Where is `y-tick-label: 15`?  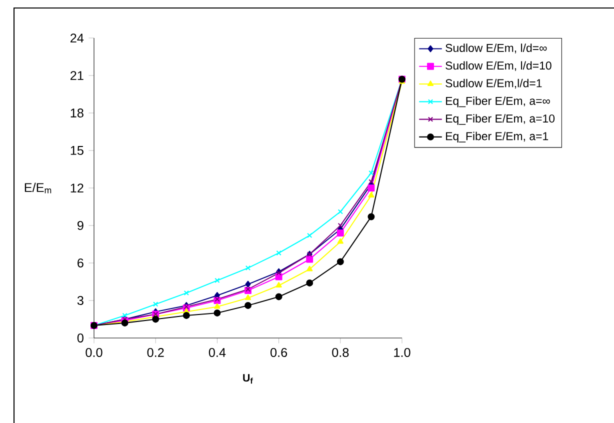 y-tick-label: 15 is located at coordinates (77, 150).